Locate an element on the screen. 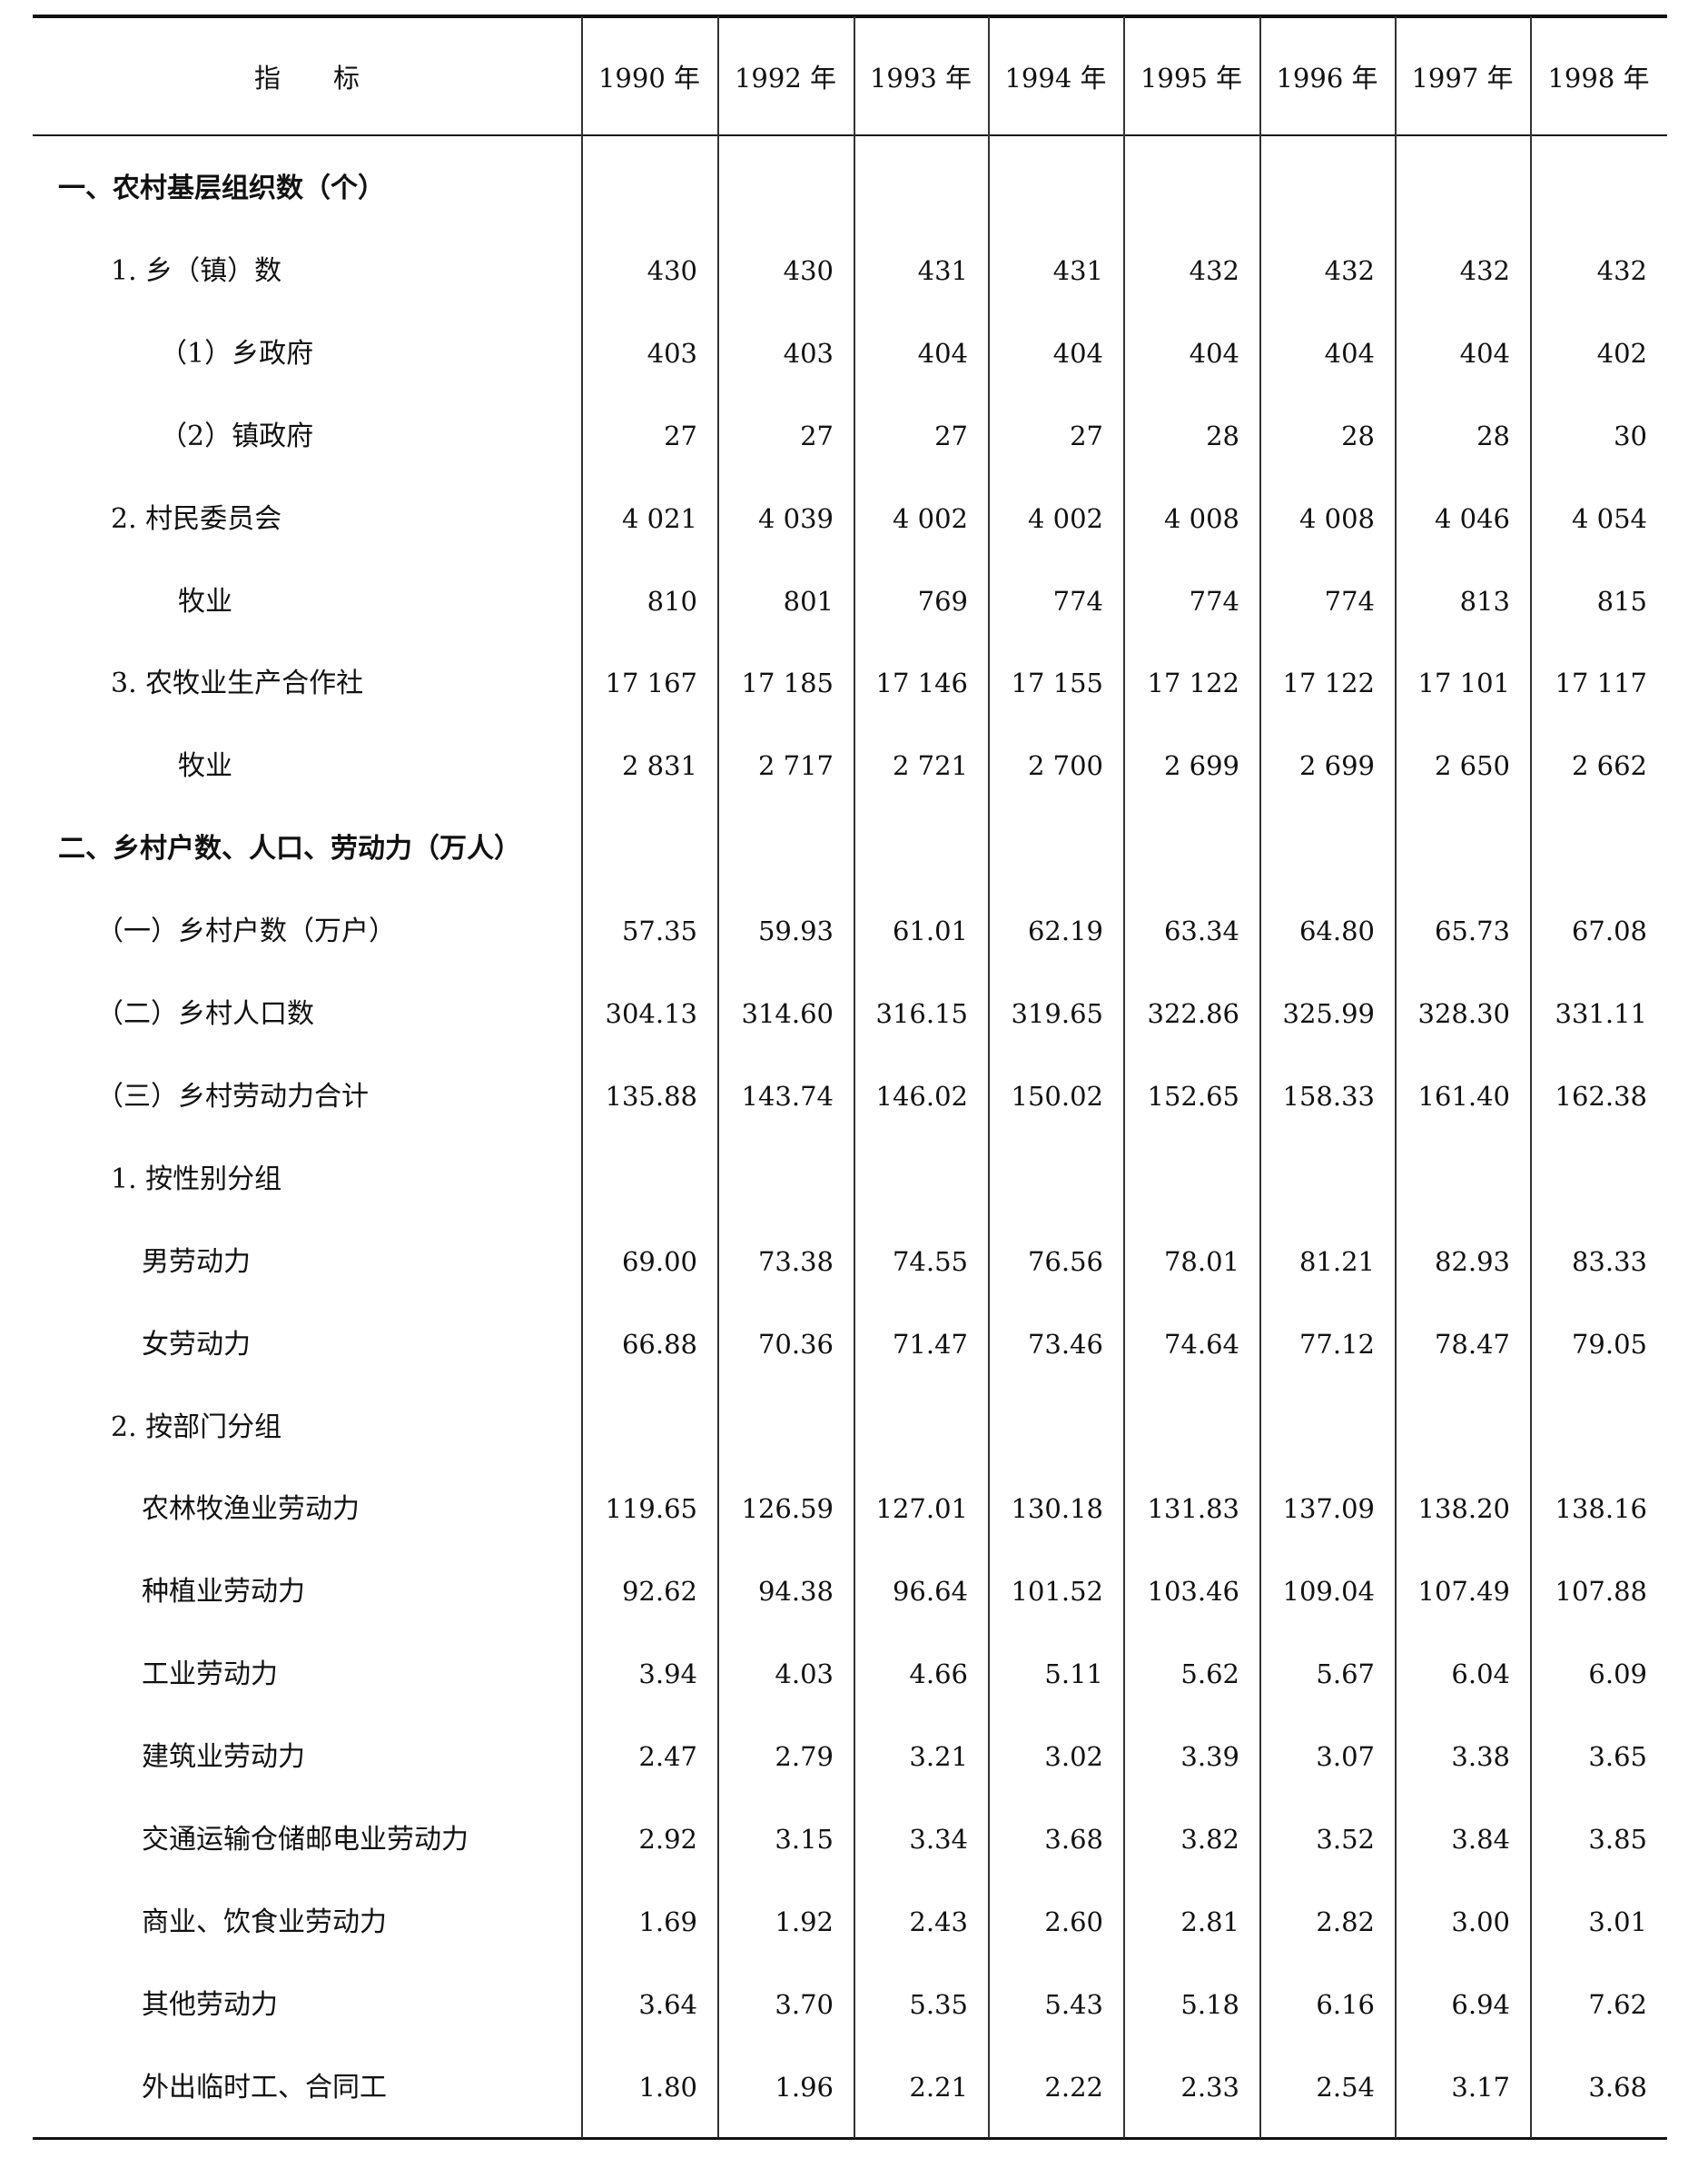 This screenshot has height=2158, width=1708. cell-value: 430 is located at coordinates (808, 270).